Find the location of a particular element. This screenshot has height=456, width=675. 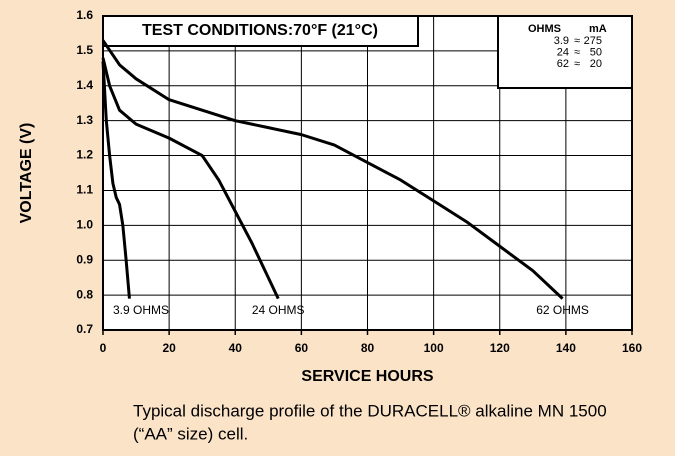

legend-ma: 20 is located at coordinates (596, 64).